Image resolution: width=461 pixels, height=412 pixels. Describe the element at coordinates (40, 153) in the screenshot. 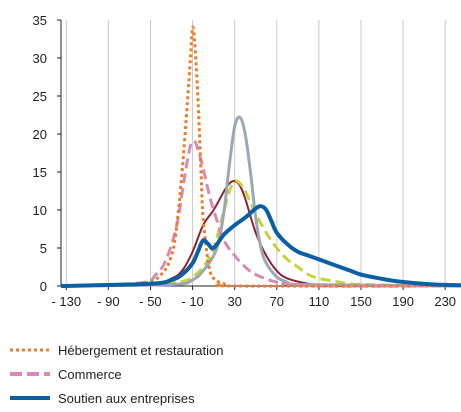

I see `y-tick-labels: 0 5 10 15 20 25 30 35` at that location.